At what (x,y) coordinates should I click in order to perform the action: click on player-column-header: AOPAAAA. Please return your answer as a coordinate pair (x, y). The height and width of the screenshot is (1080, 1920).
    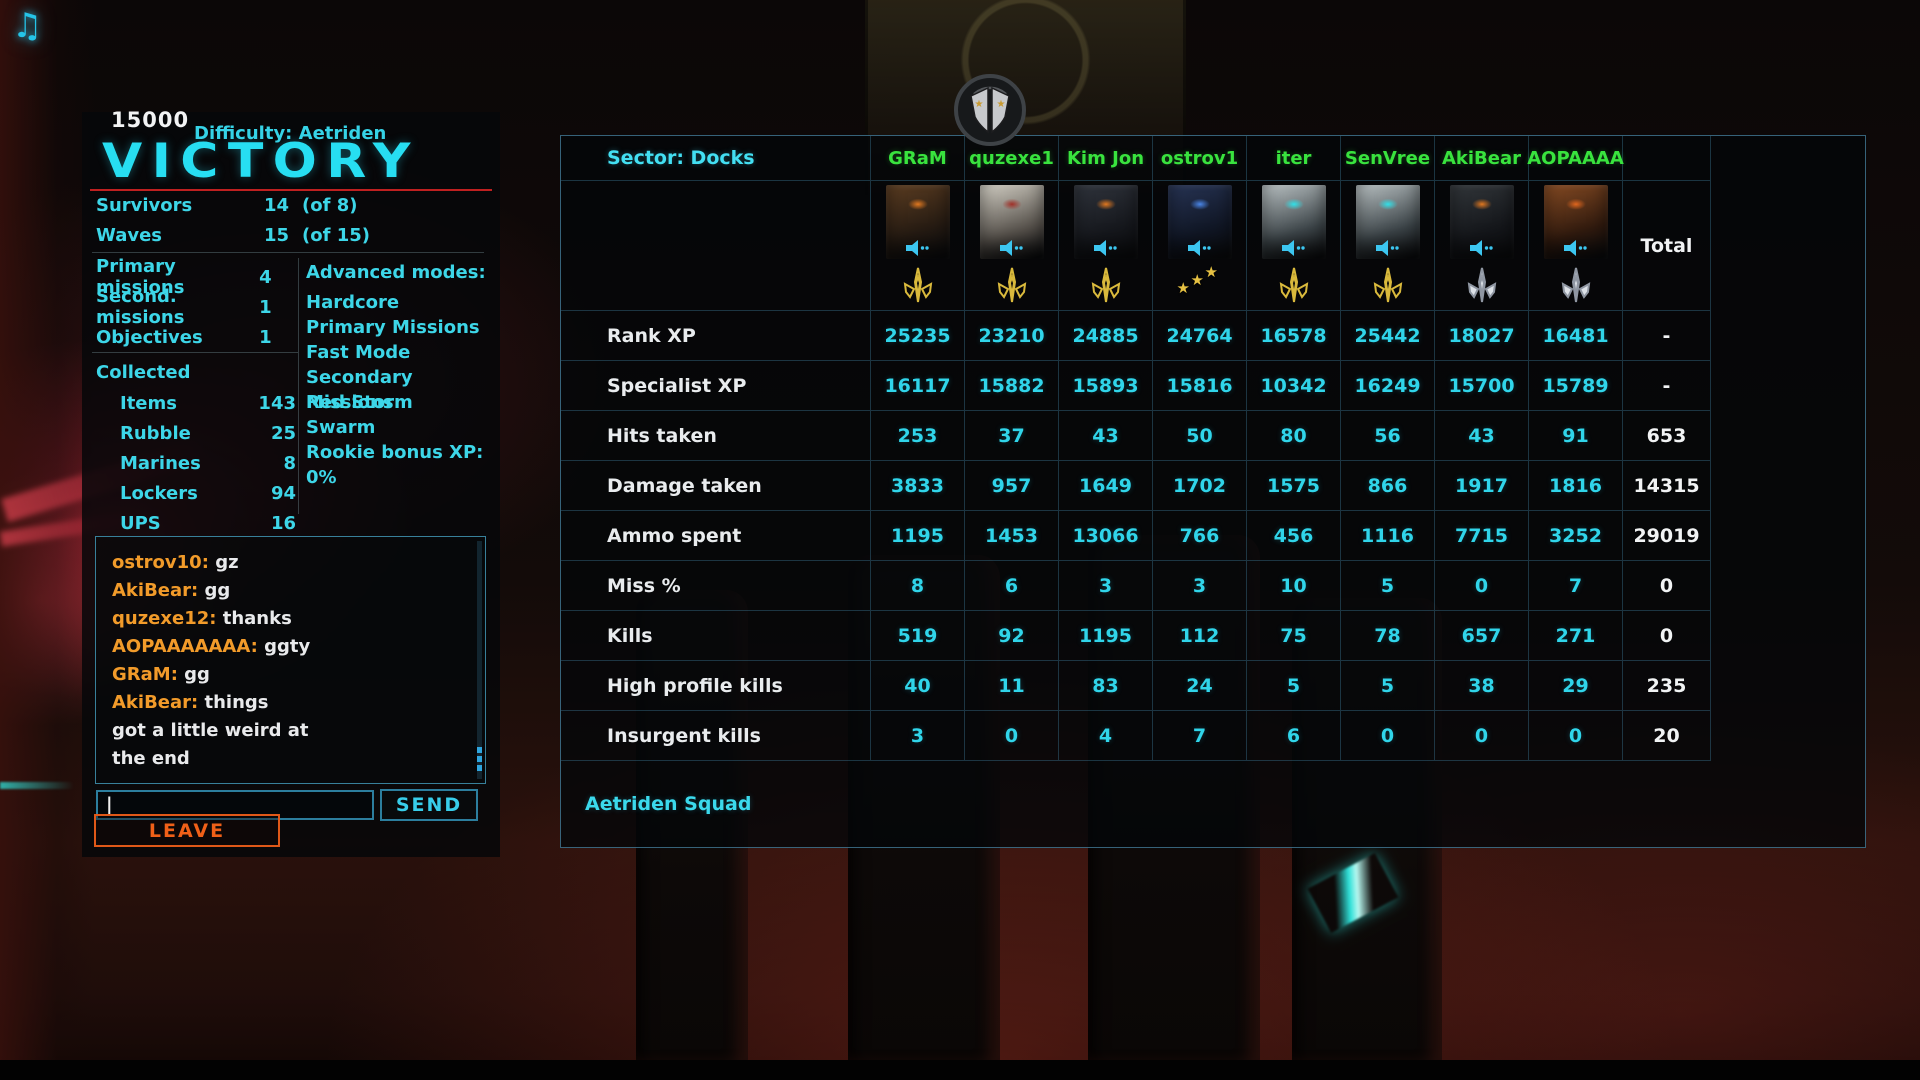
    Looking at the image, I should click on (1575, 158).